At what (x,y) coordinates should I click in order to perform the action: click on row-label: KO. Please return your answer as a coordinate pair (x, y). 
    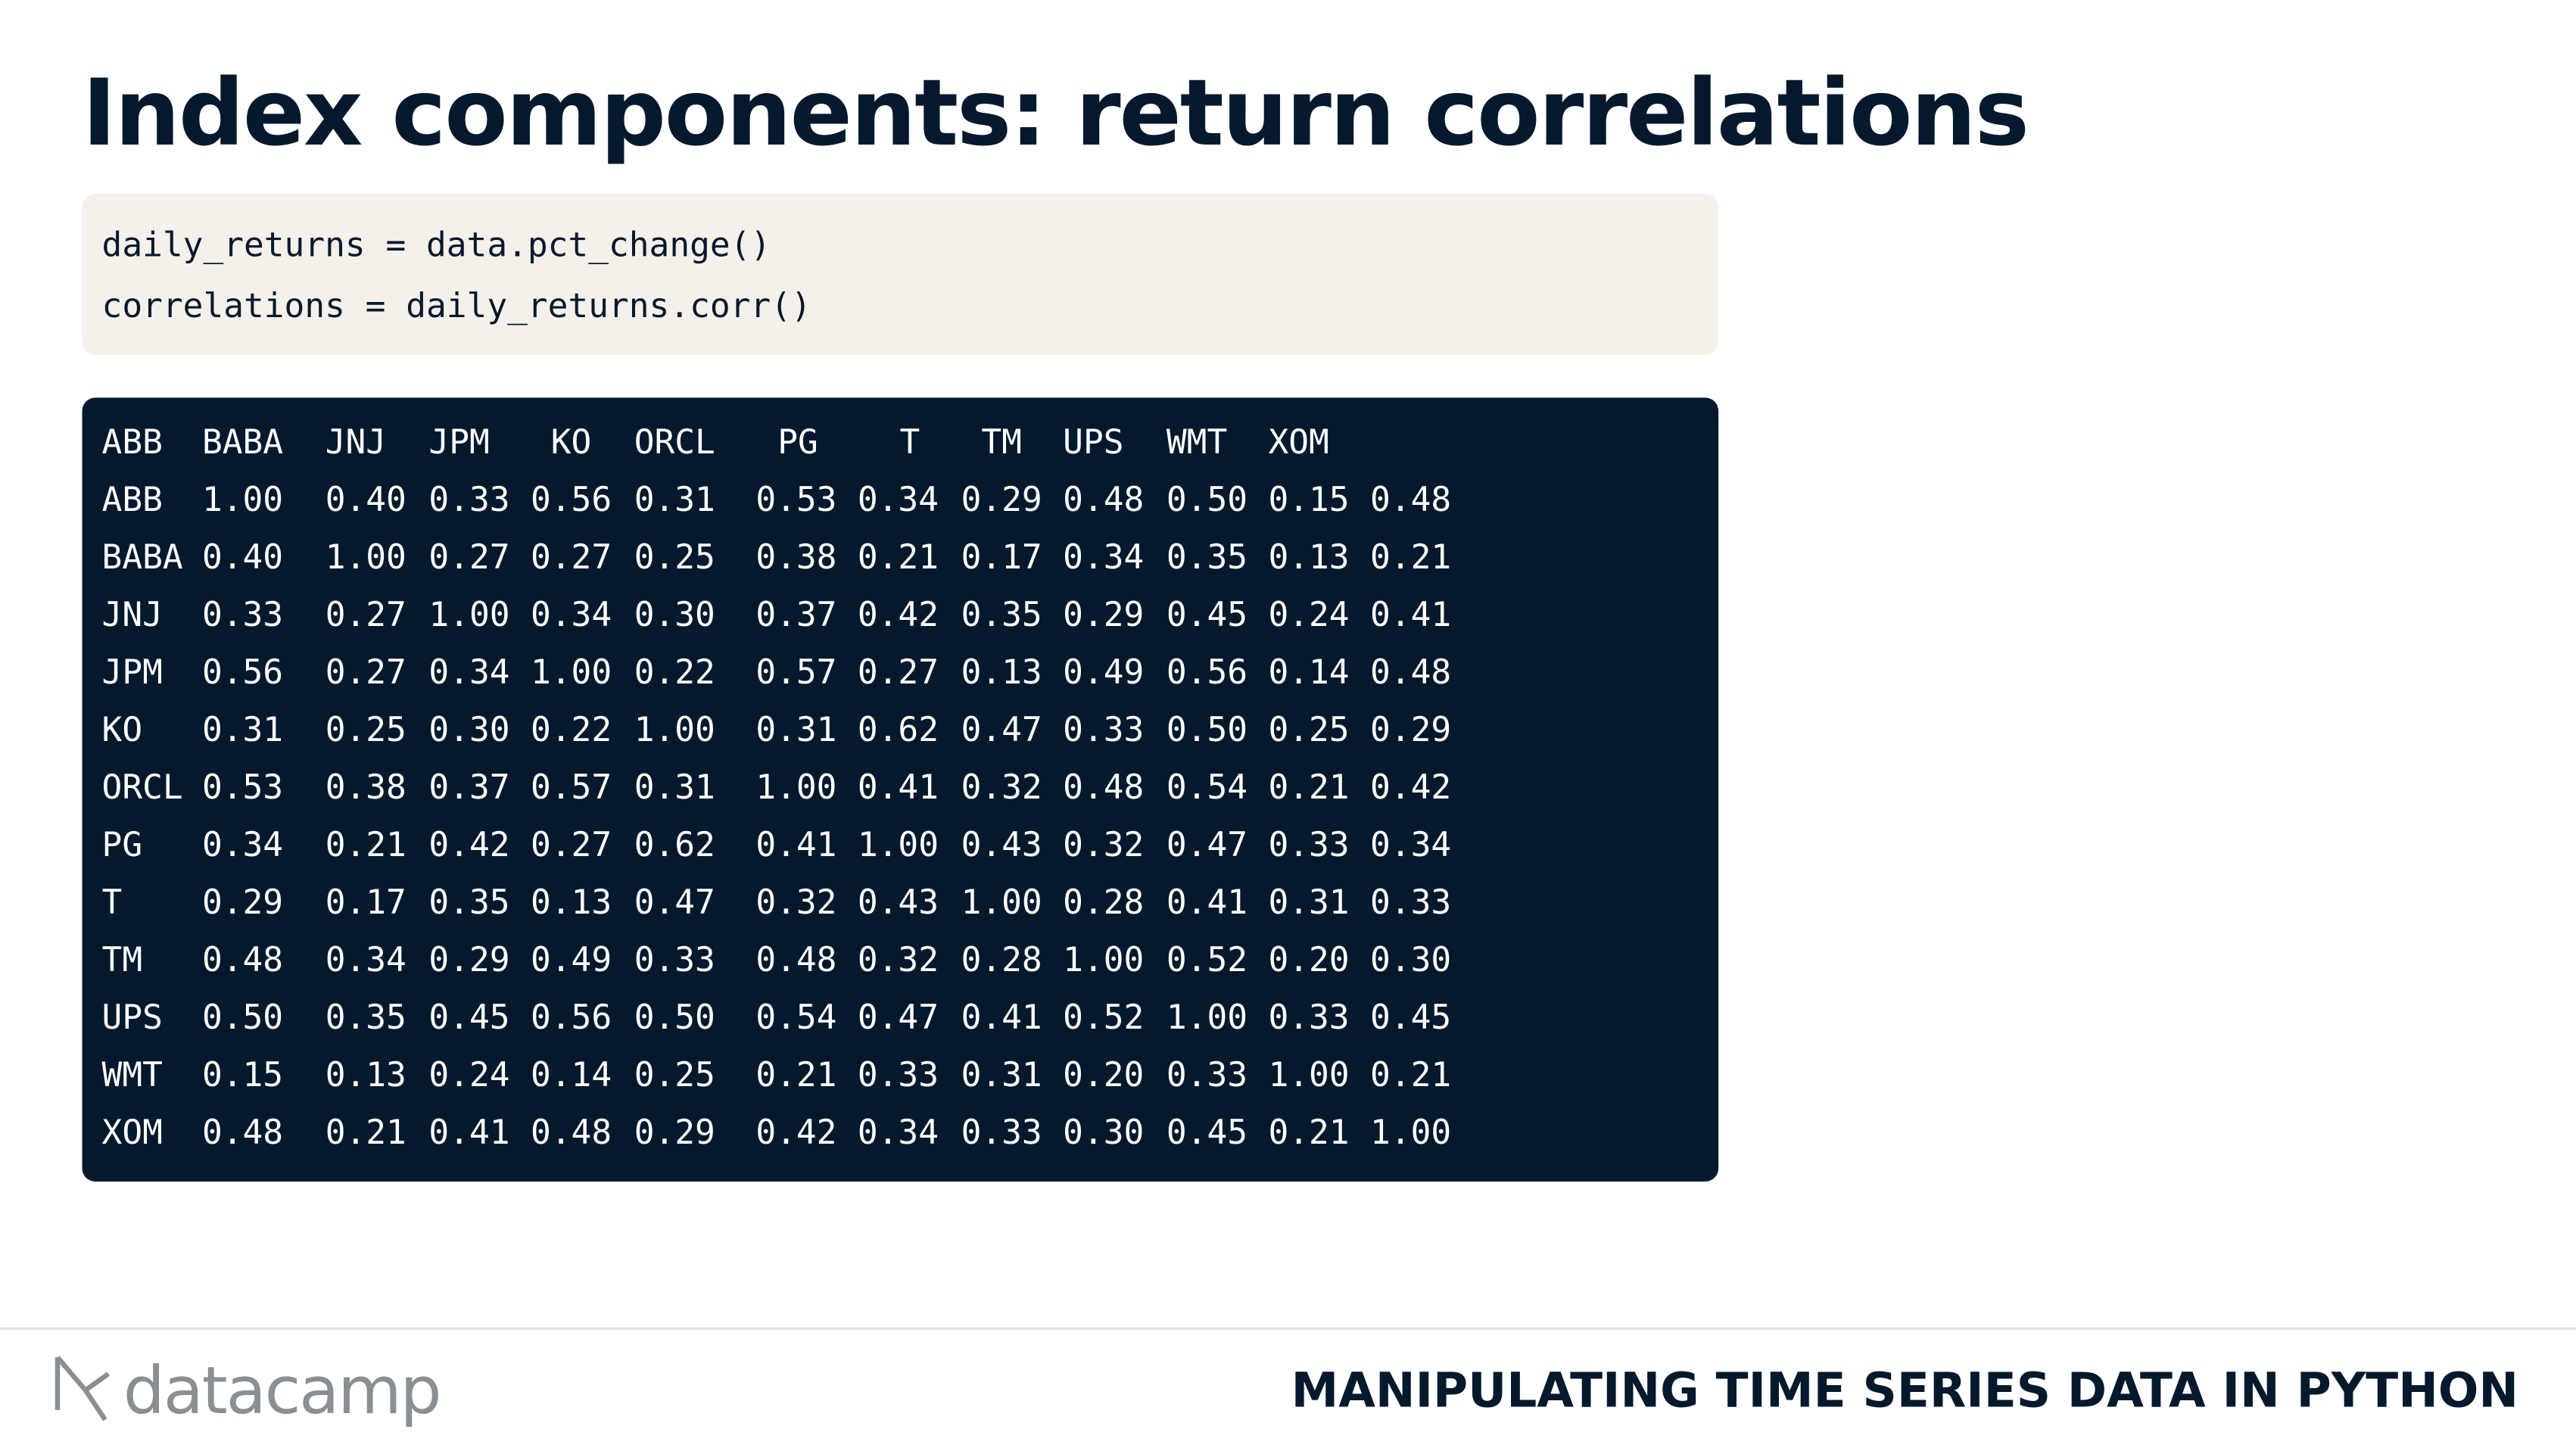
    Looking at the image, I should click on (123, 730).